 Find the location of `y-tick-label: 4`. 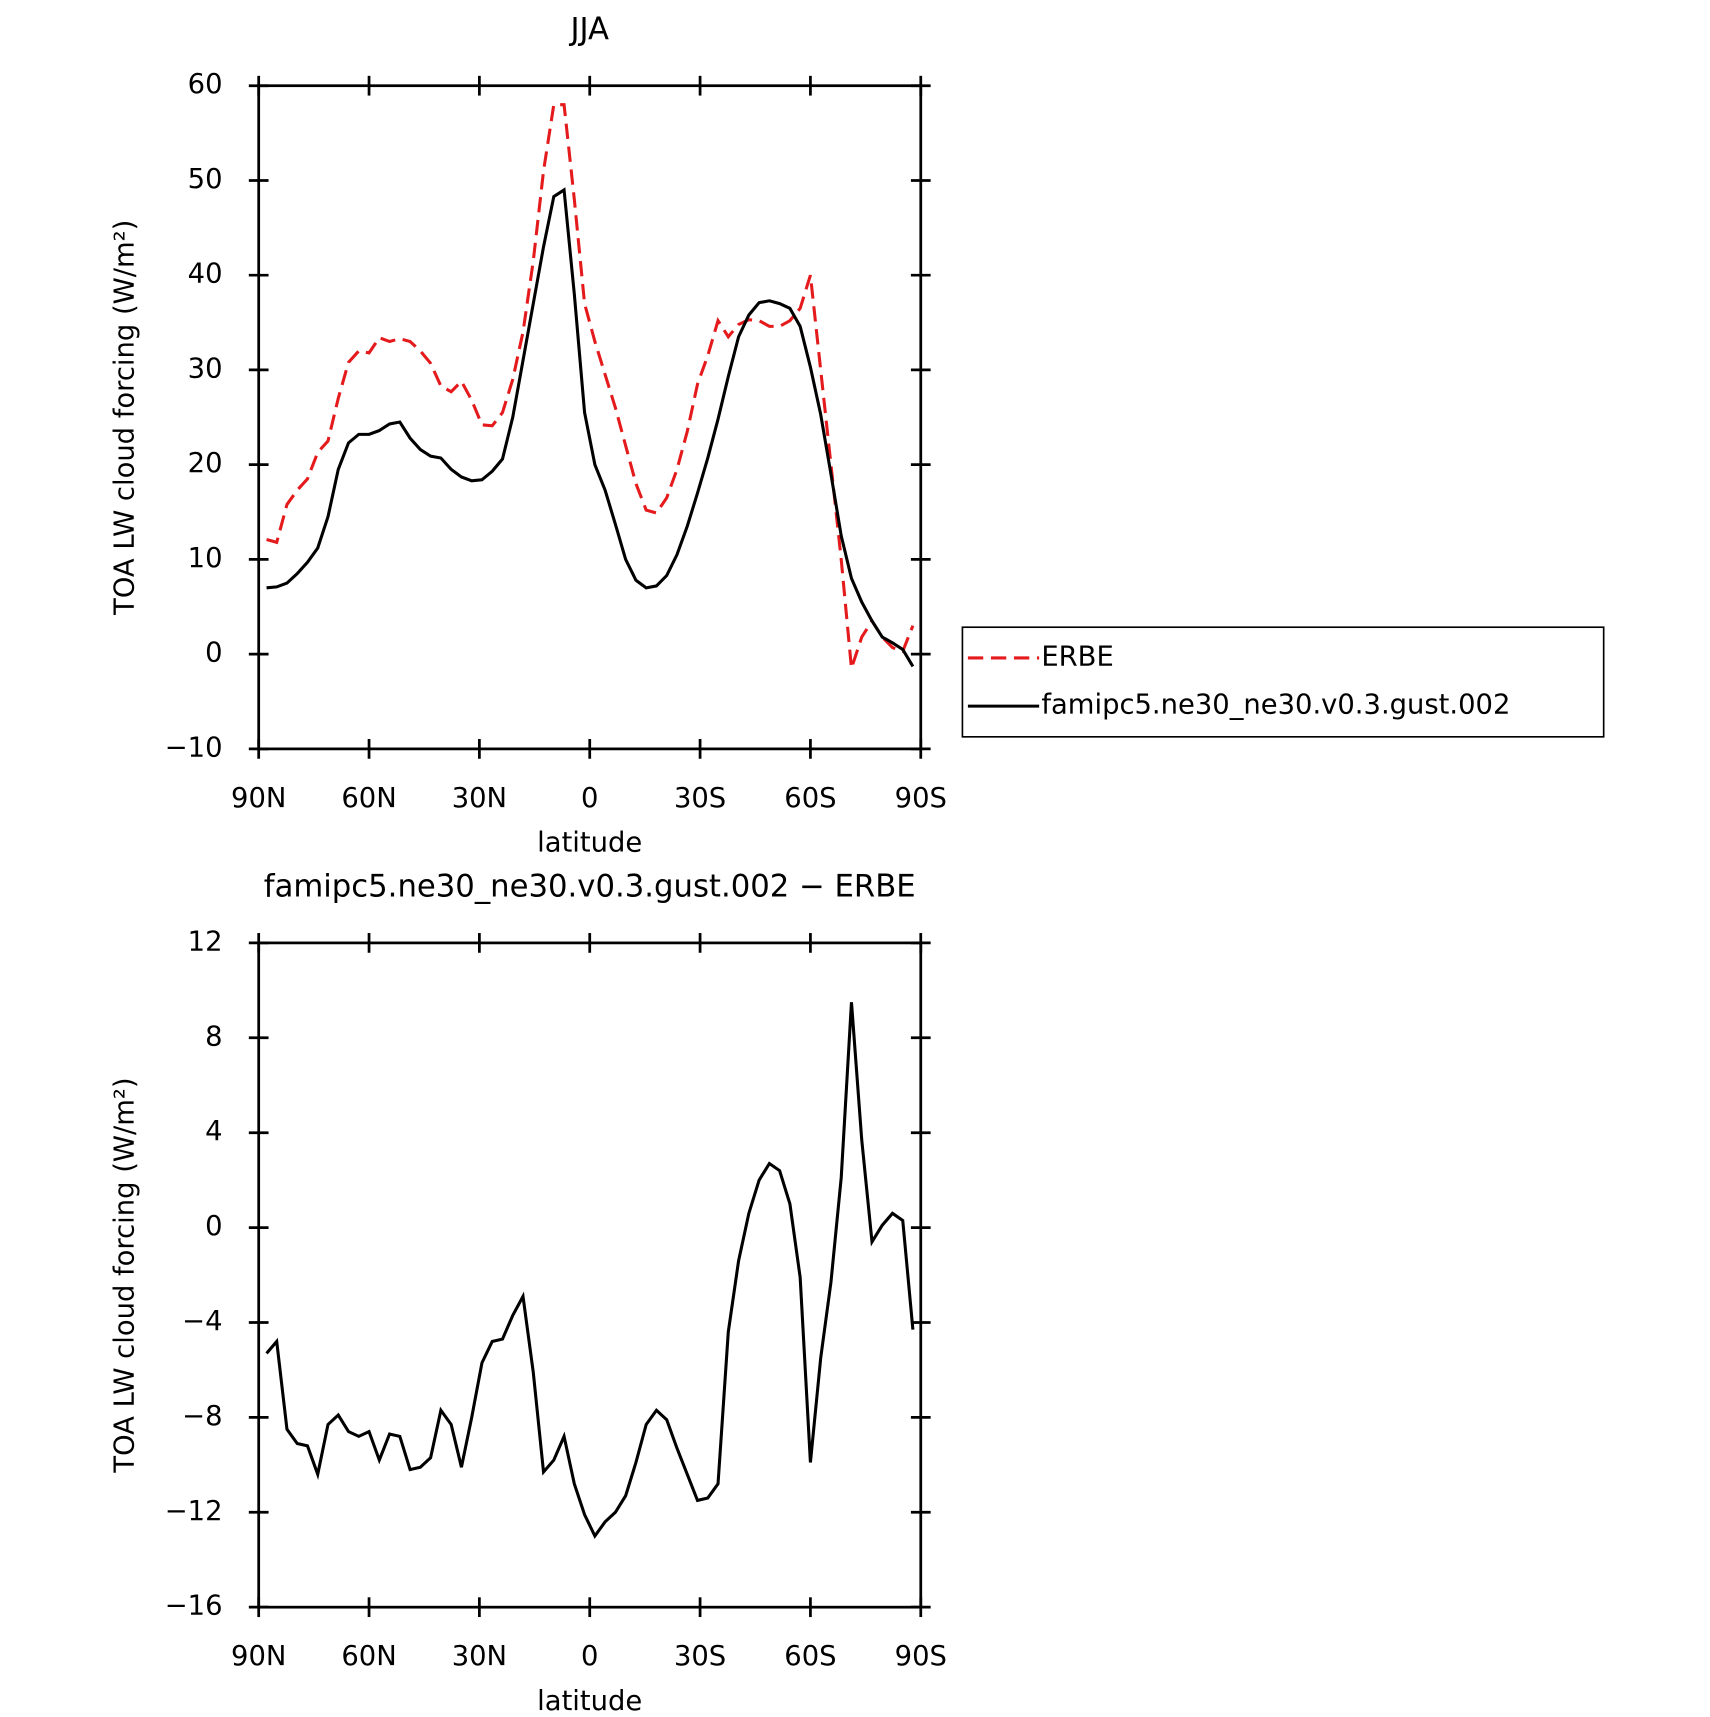

y-tick-label: 4 is located at coordinates (213, 1131).